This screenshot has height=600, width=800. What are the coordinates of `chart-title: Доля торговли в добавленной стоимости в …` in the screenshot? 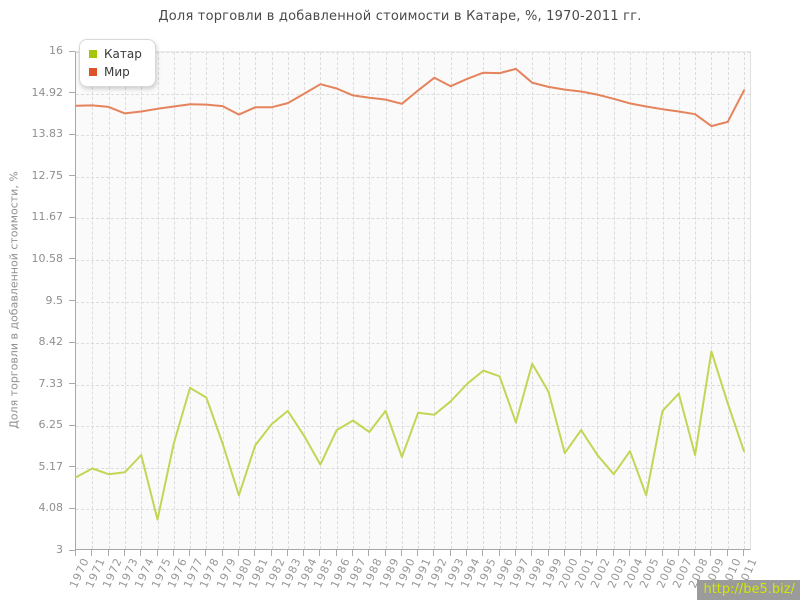 It's located at (400, 16).